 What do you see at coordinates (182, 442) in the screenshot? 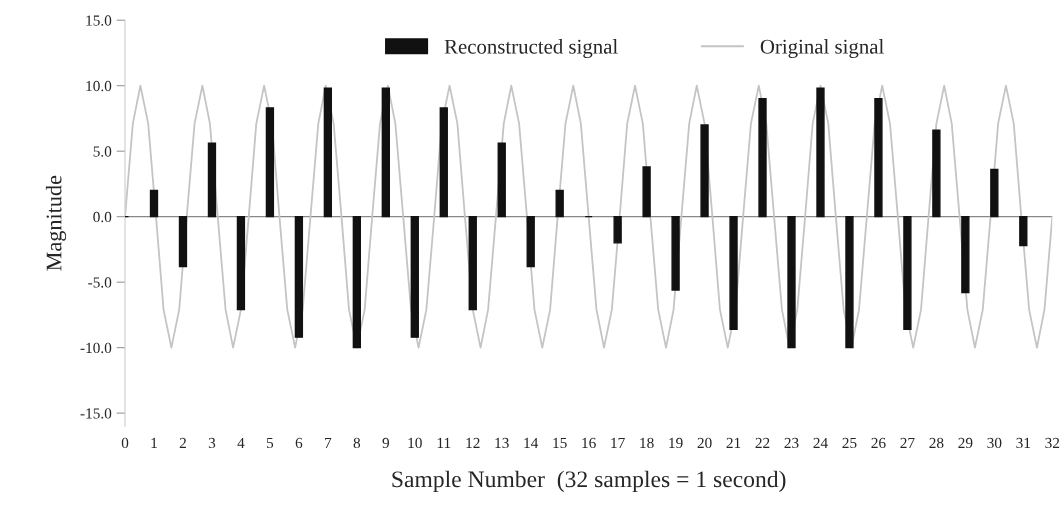
I see `x-tick-label: 2` at bounding box center [182, 442].